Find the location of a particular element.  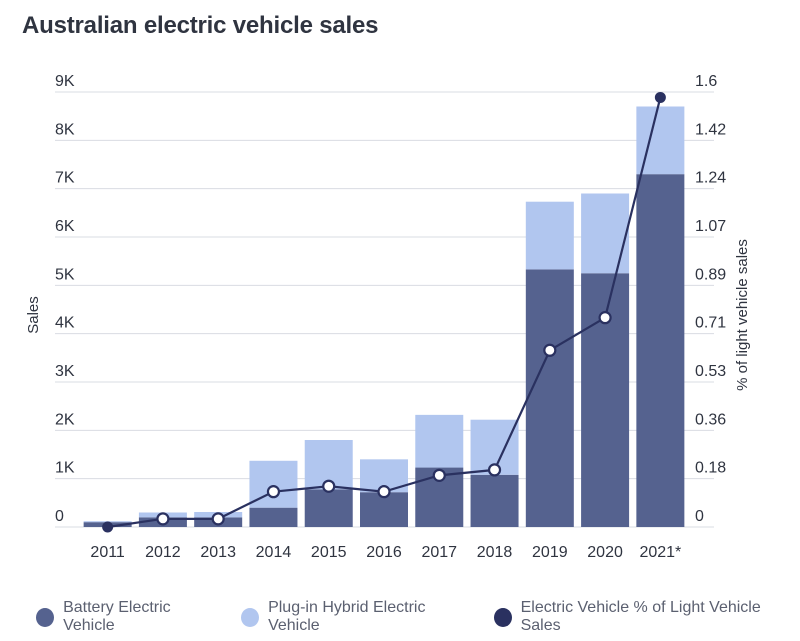

x-tick-label: 2017 is located at coordinates (439, 552).